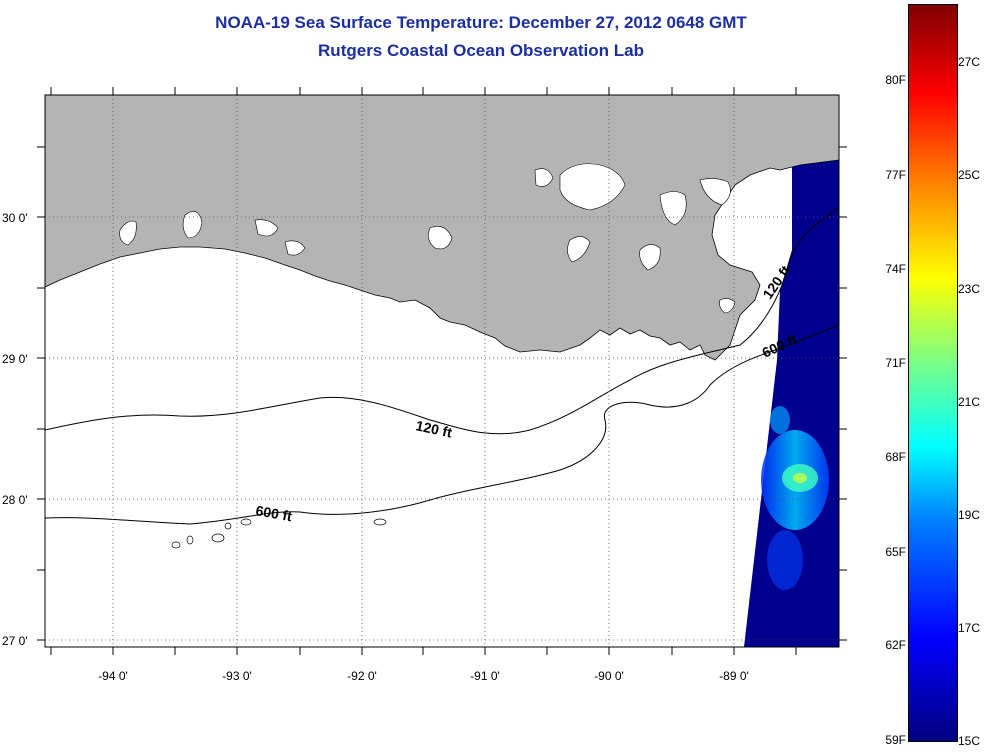 The image size is (992, 754). What do you see at coordinates (895, 740) in the screenshot?
I see `colorbar-f-label: 59F` at bounding box center [895, 740].